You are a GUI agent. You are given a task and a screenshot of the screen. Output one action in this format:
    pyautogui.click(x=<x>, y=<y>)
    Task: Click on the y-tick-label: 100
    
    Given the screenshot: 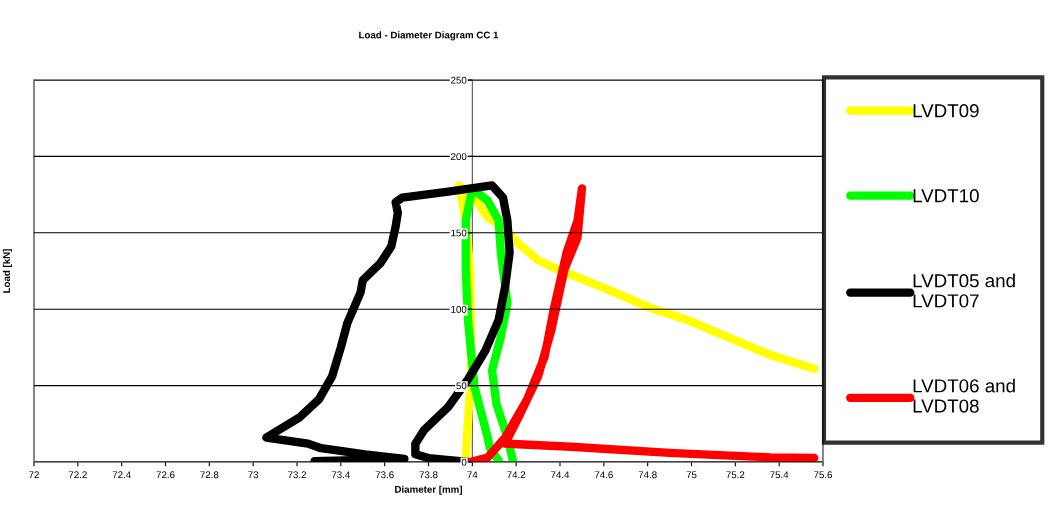 What is the action you would take?
    pyautogui.click(x=459, y=309)
    